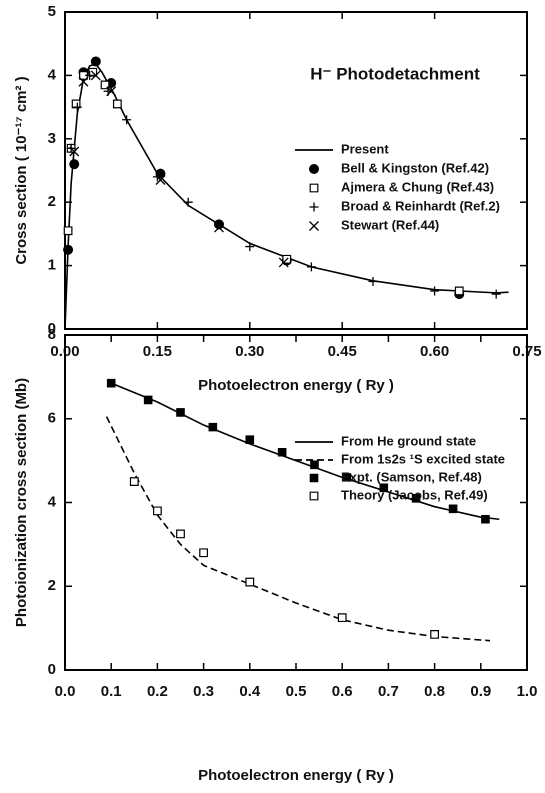  I want to click on y-tick-label: 3, so click(52, 138).